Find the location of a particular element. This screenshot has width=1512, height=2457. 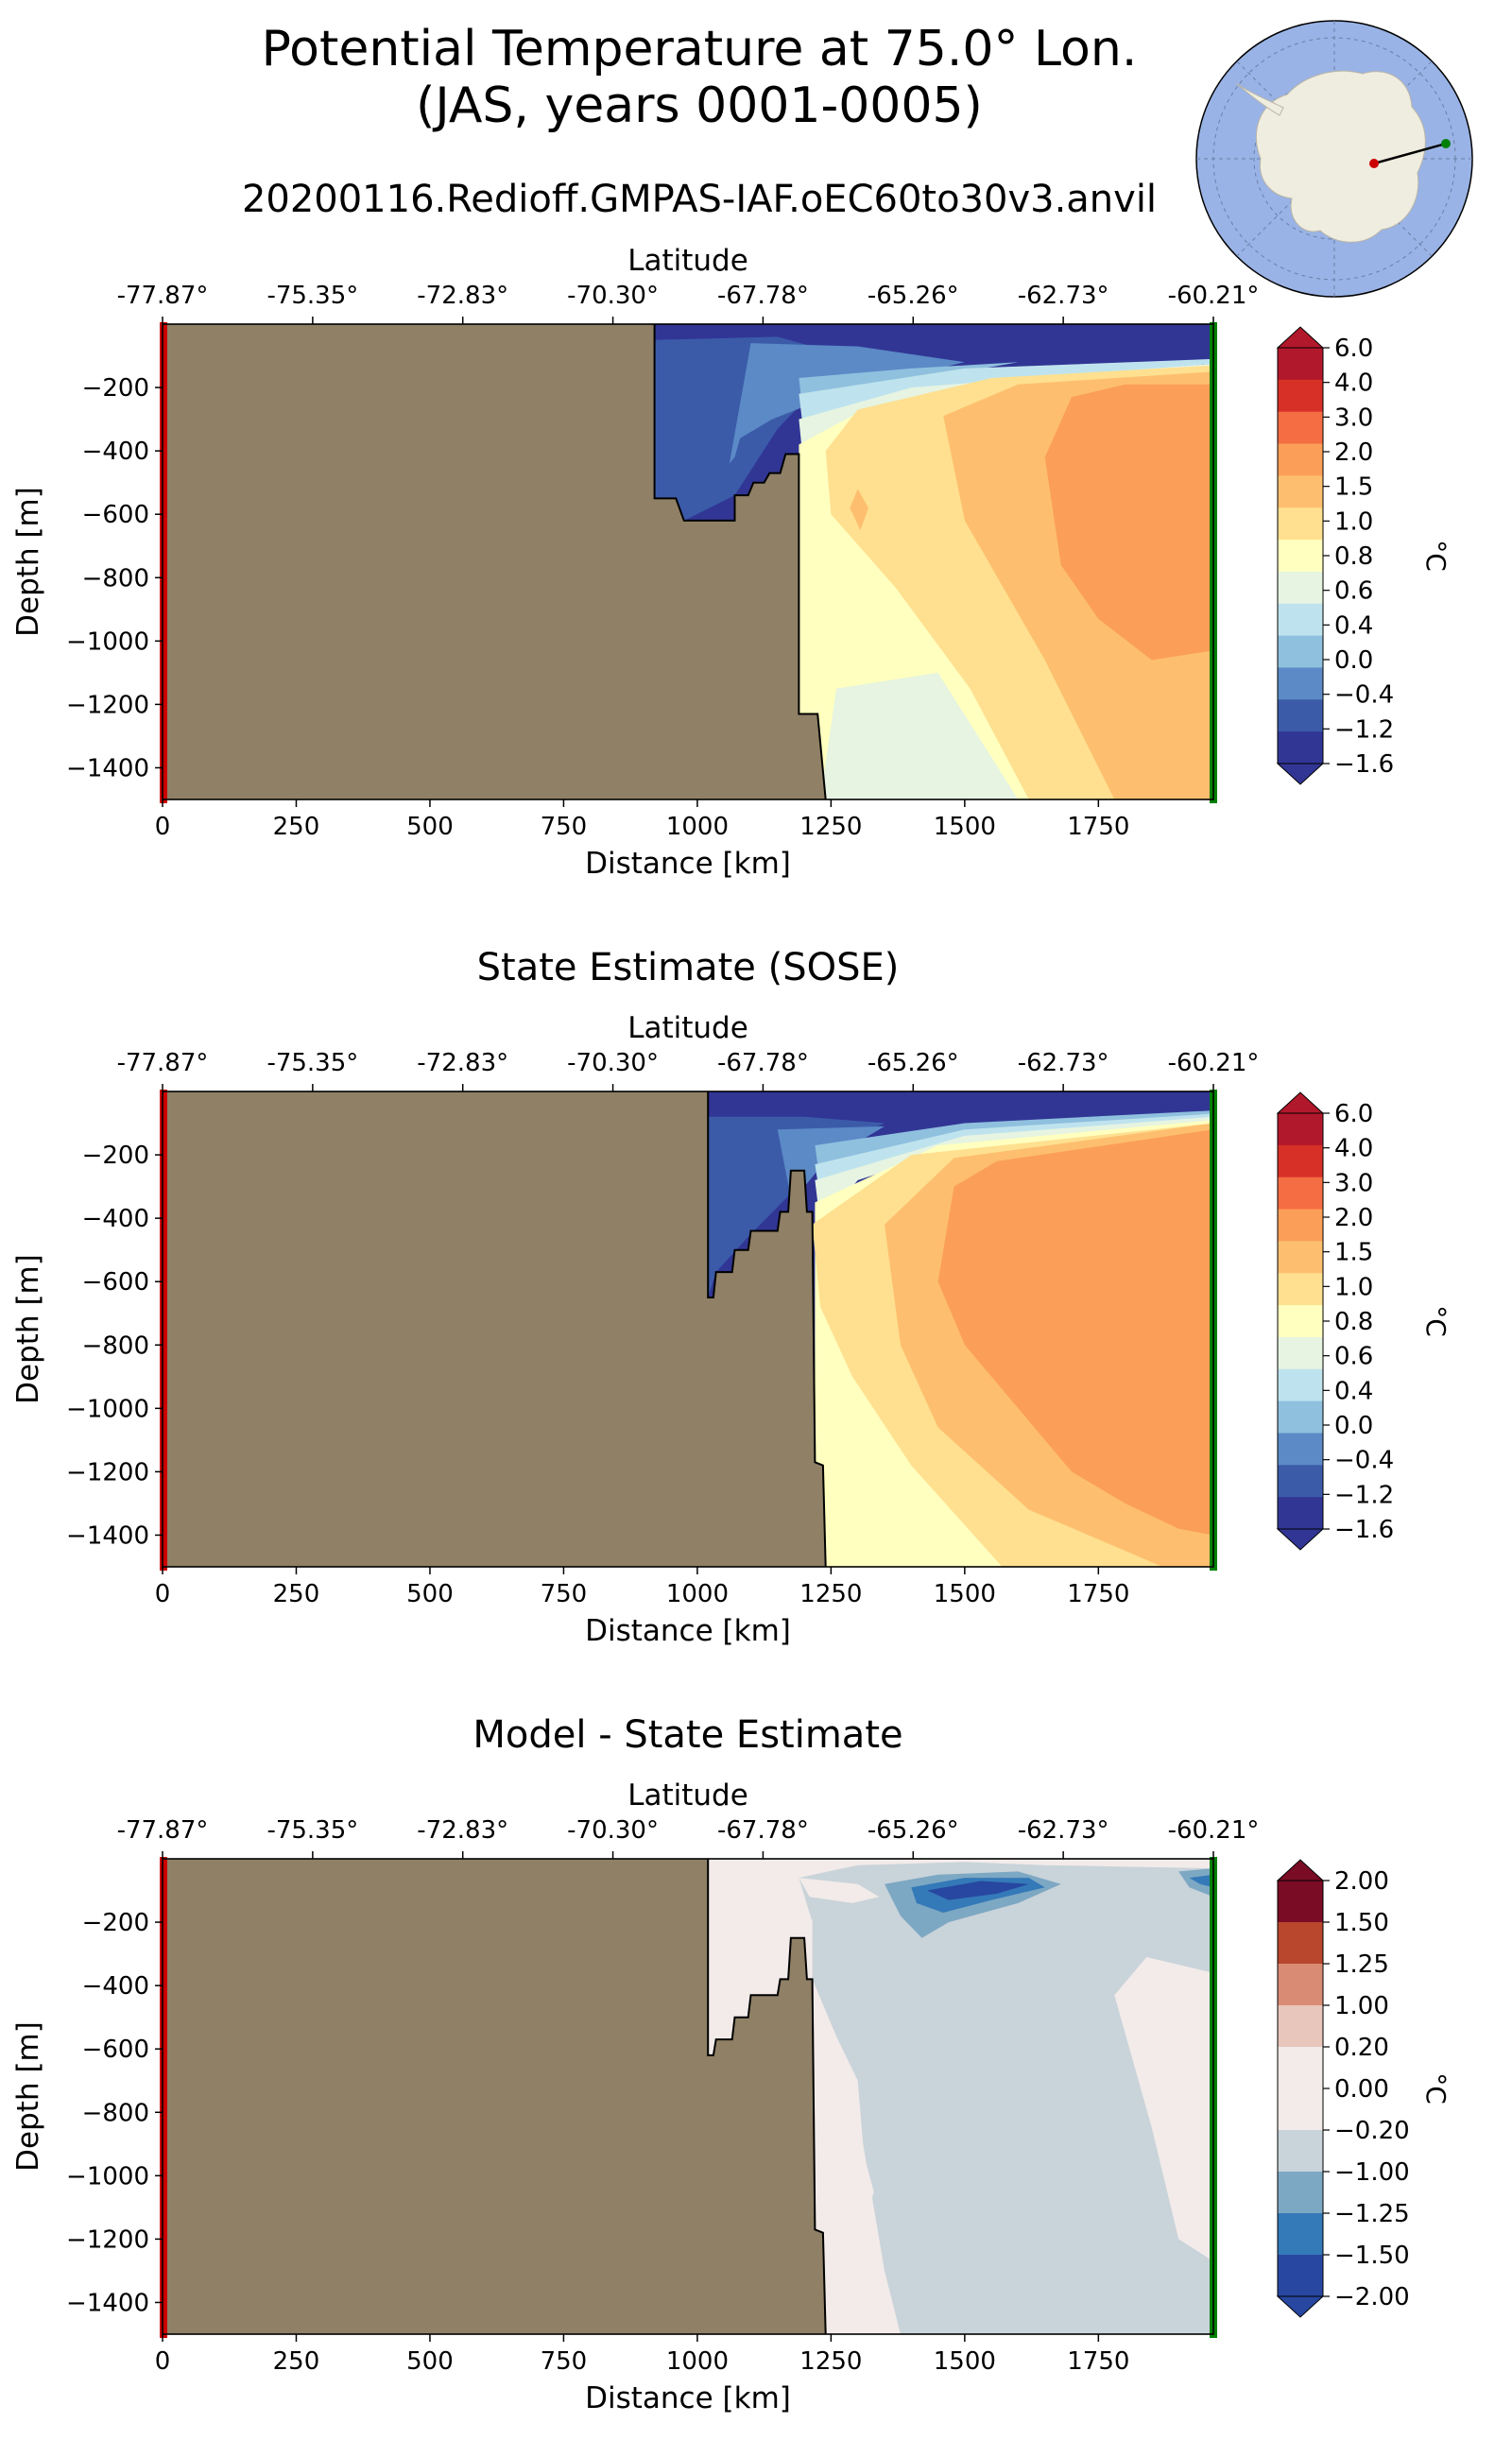

x-tick-label: 1250 is located at coordinates (830, 827).